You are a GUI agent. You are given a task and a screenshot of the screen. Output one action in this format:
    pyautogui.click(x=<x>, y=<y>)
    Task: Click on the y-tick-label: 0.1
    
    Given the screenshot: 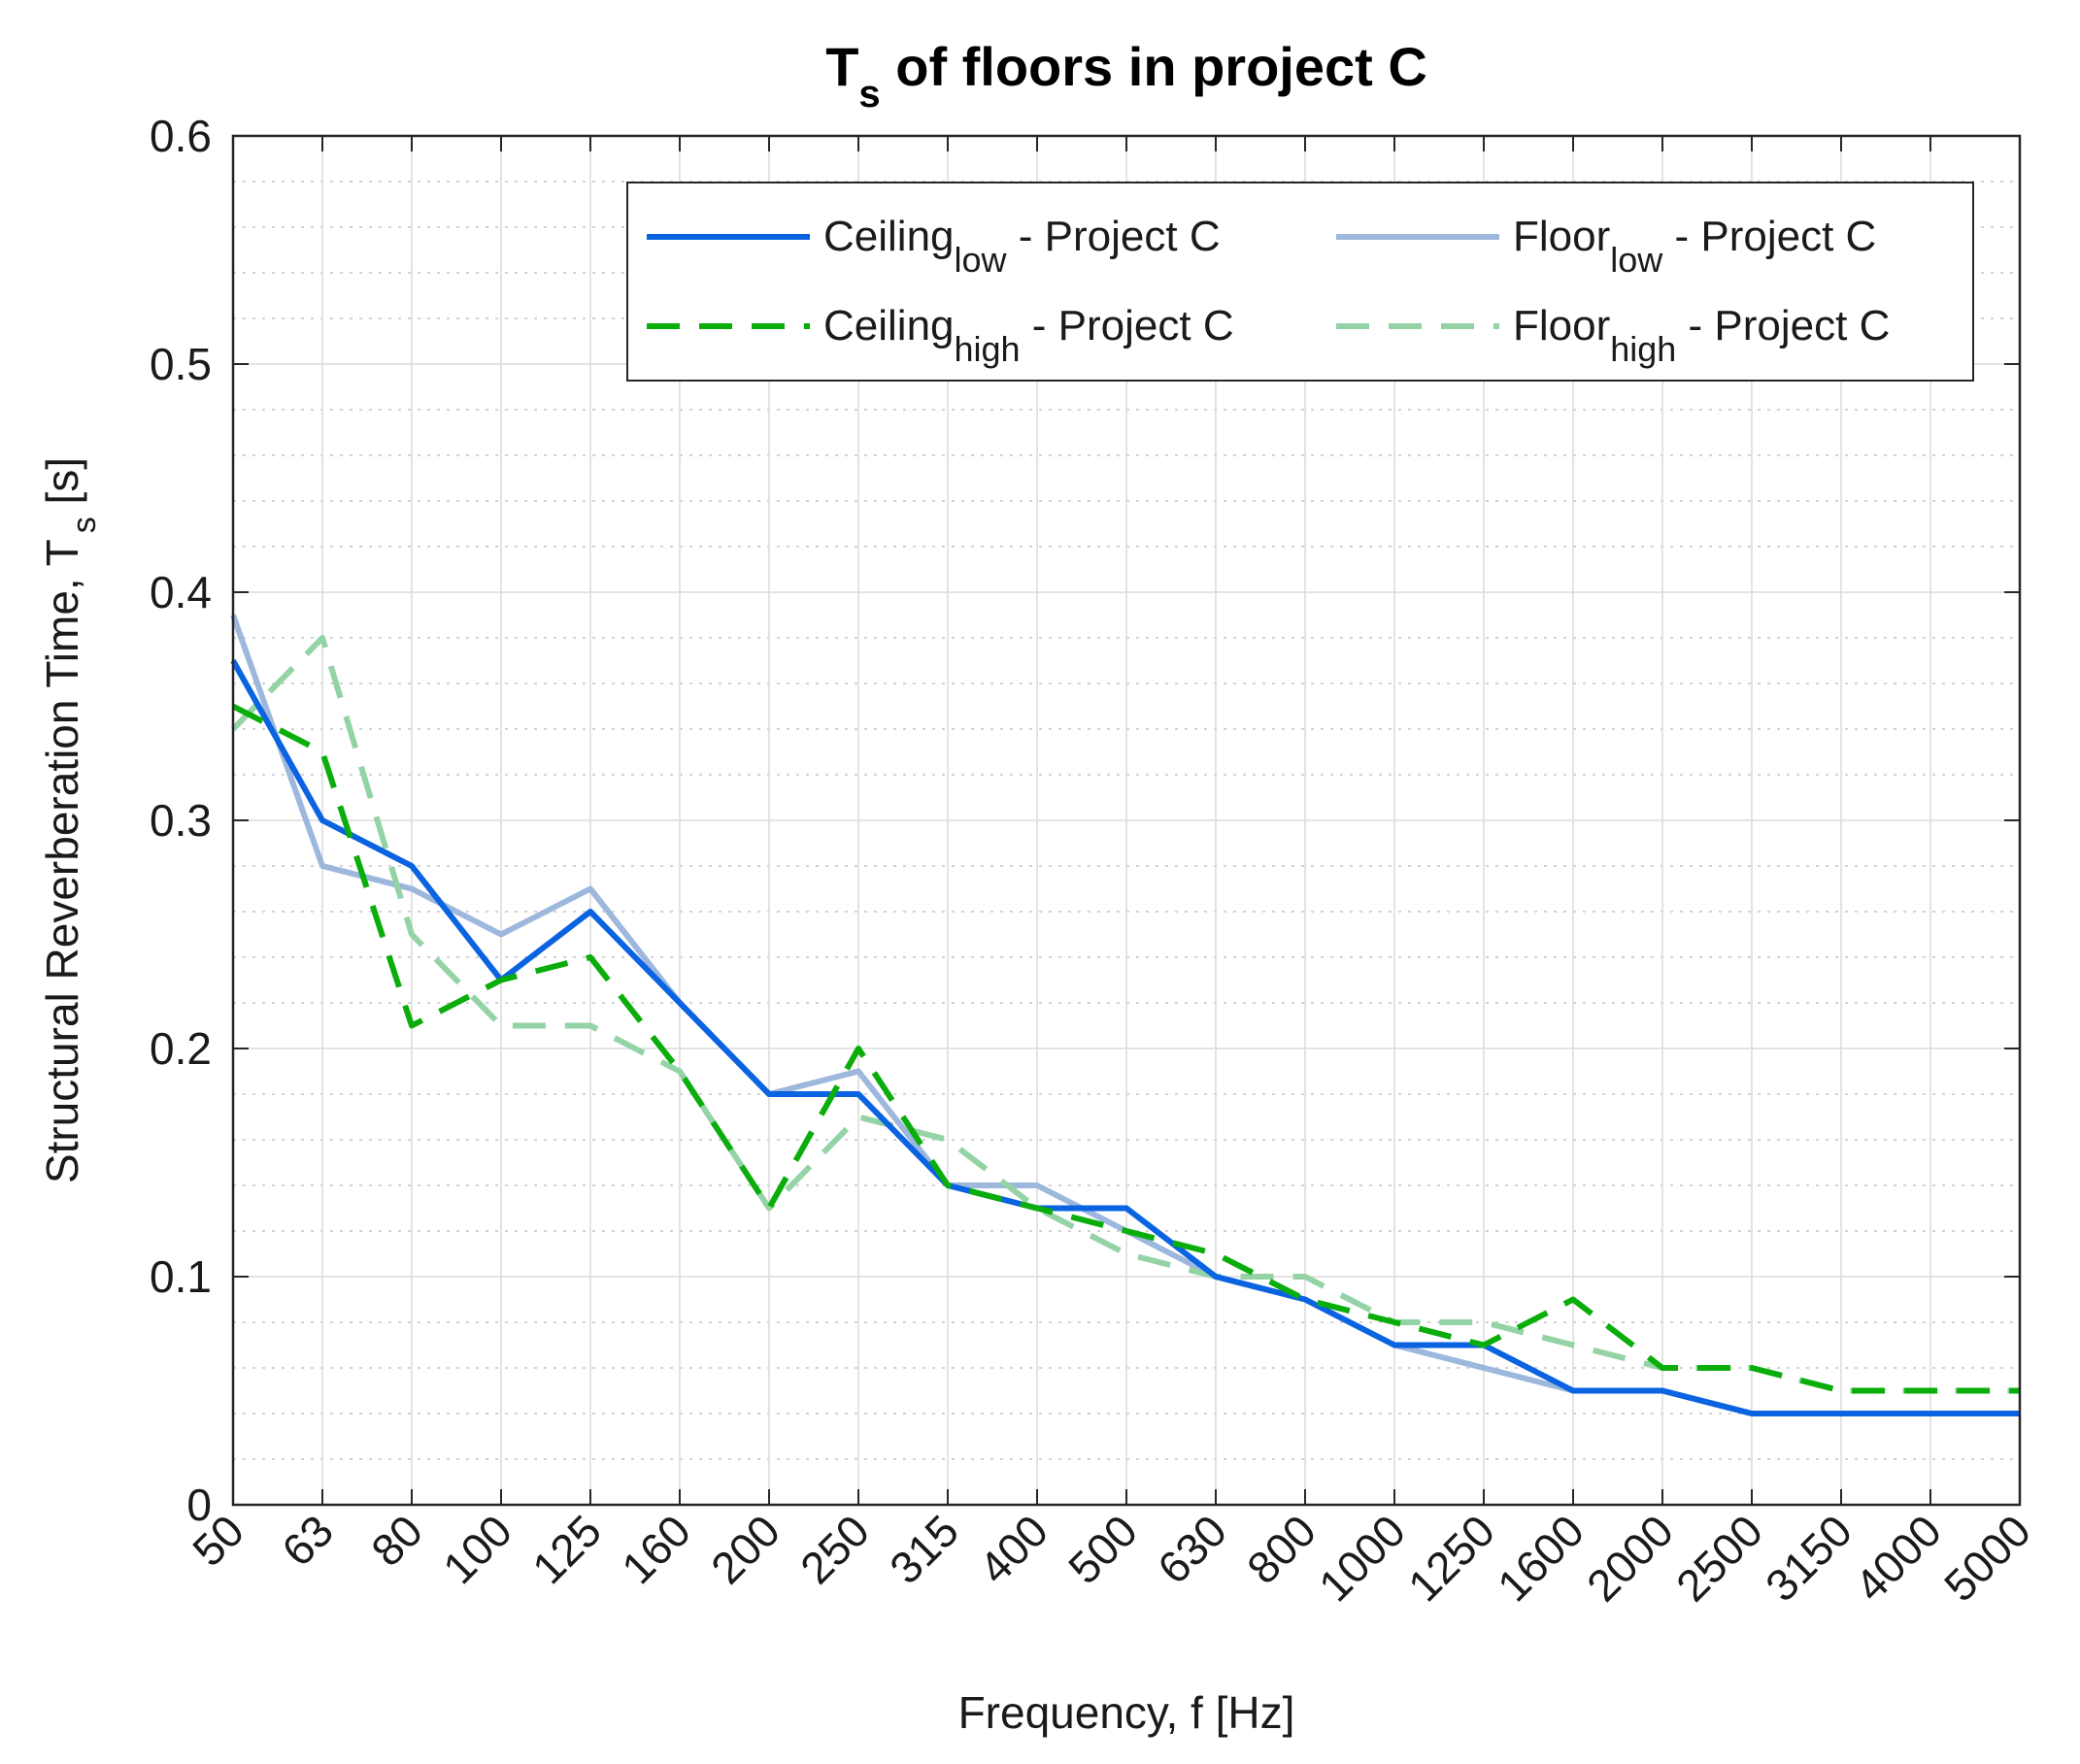 What is the action you would take?
    pyautogui.click(x=181, y=1276)
    